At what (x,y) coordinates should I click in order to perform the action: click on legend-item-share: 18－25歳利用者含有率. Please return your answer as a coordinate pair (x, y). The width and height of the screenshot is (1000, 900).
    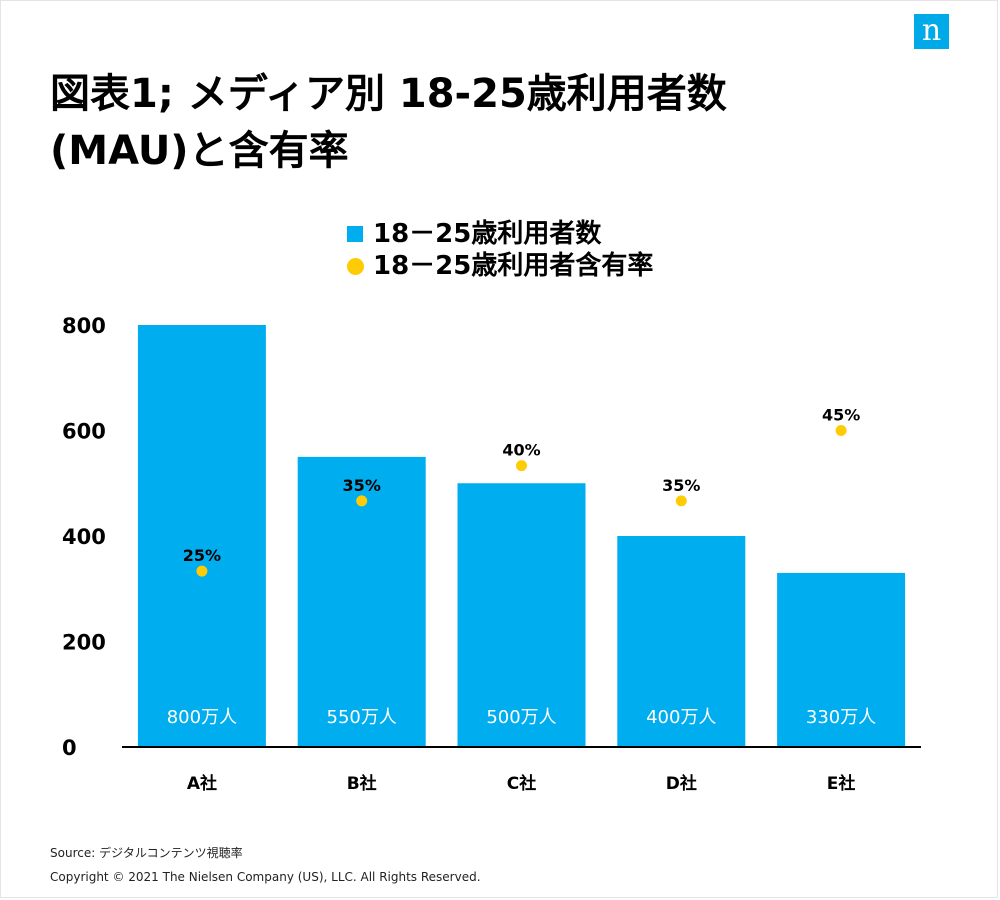
    Looking at the image, I should click on (500, 266).